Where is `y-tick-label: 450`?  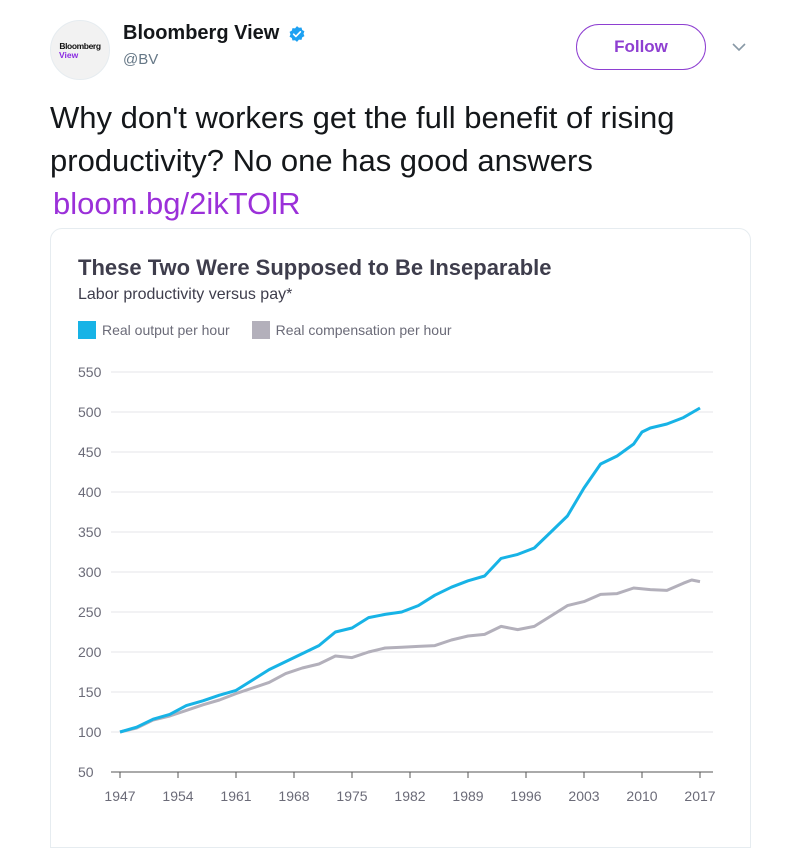 y-tick-label: 450 is located at coordinates (90, 452).